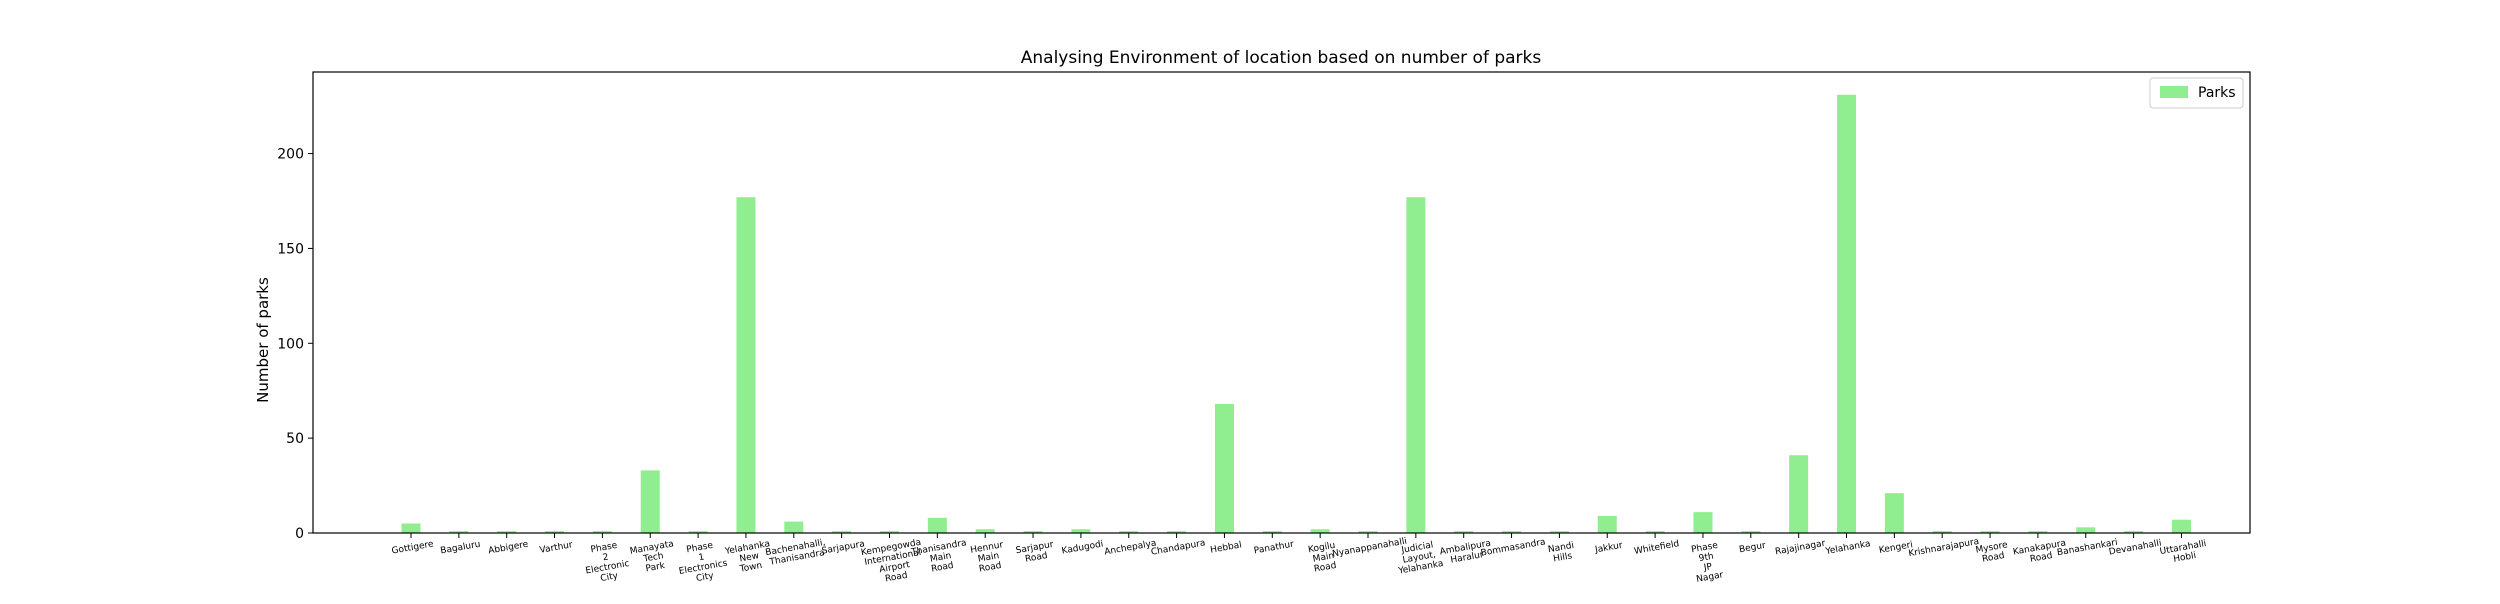  Describe the element at coordinates (290, 155) in the screenshot. I see `y-tick-label: 200` at that location.